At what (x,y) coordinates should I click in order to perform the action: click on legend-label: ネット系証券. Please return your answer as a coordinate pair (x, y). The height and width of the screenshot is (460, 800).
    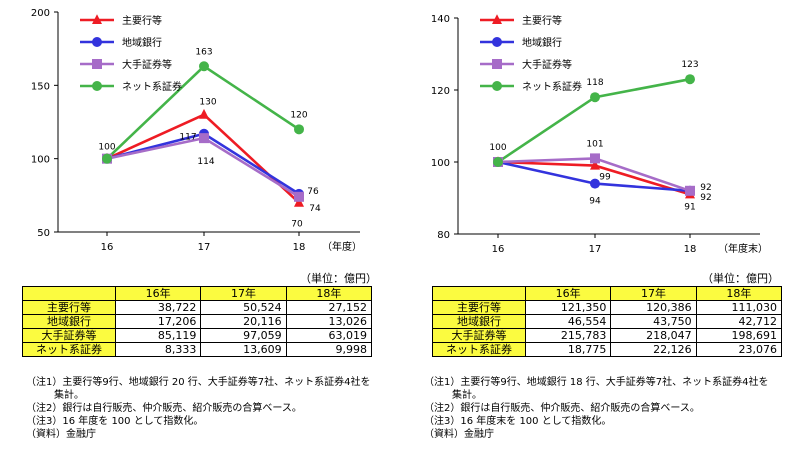
    Looking at the image, I should click on (552, 86).